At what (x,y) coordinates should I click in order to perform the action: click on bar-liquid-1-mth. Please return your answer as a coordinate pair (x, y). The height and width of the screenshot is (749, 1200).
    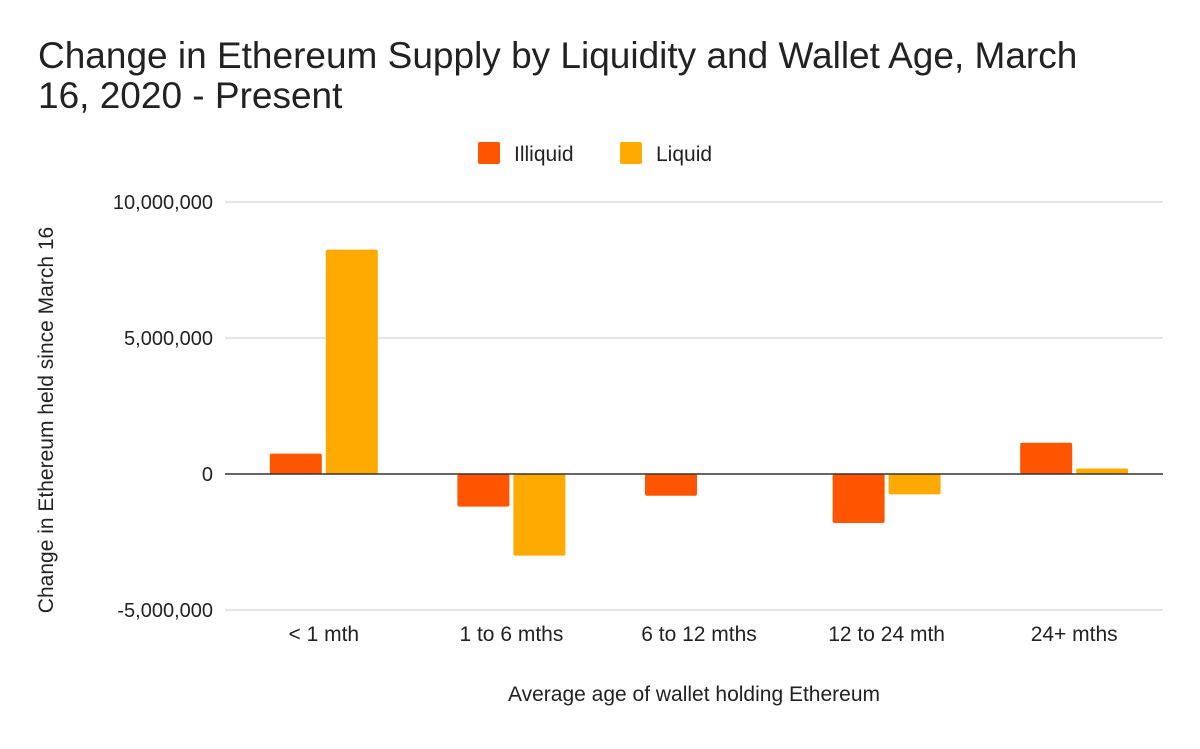
    Looking at the image, I should click on (351, 361).